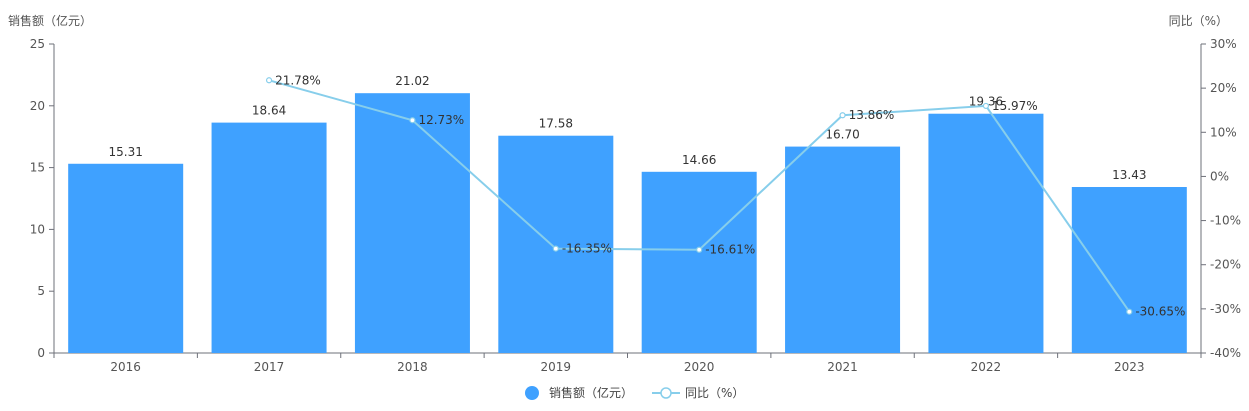 The width and height of the screenshot is (1249, 411). What do you see at coordinates (50, 20) in the screenshot?
I see `y-left-axis-title: 销售额（亿元）` at bounding box center [50, 20].